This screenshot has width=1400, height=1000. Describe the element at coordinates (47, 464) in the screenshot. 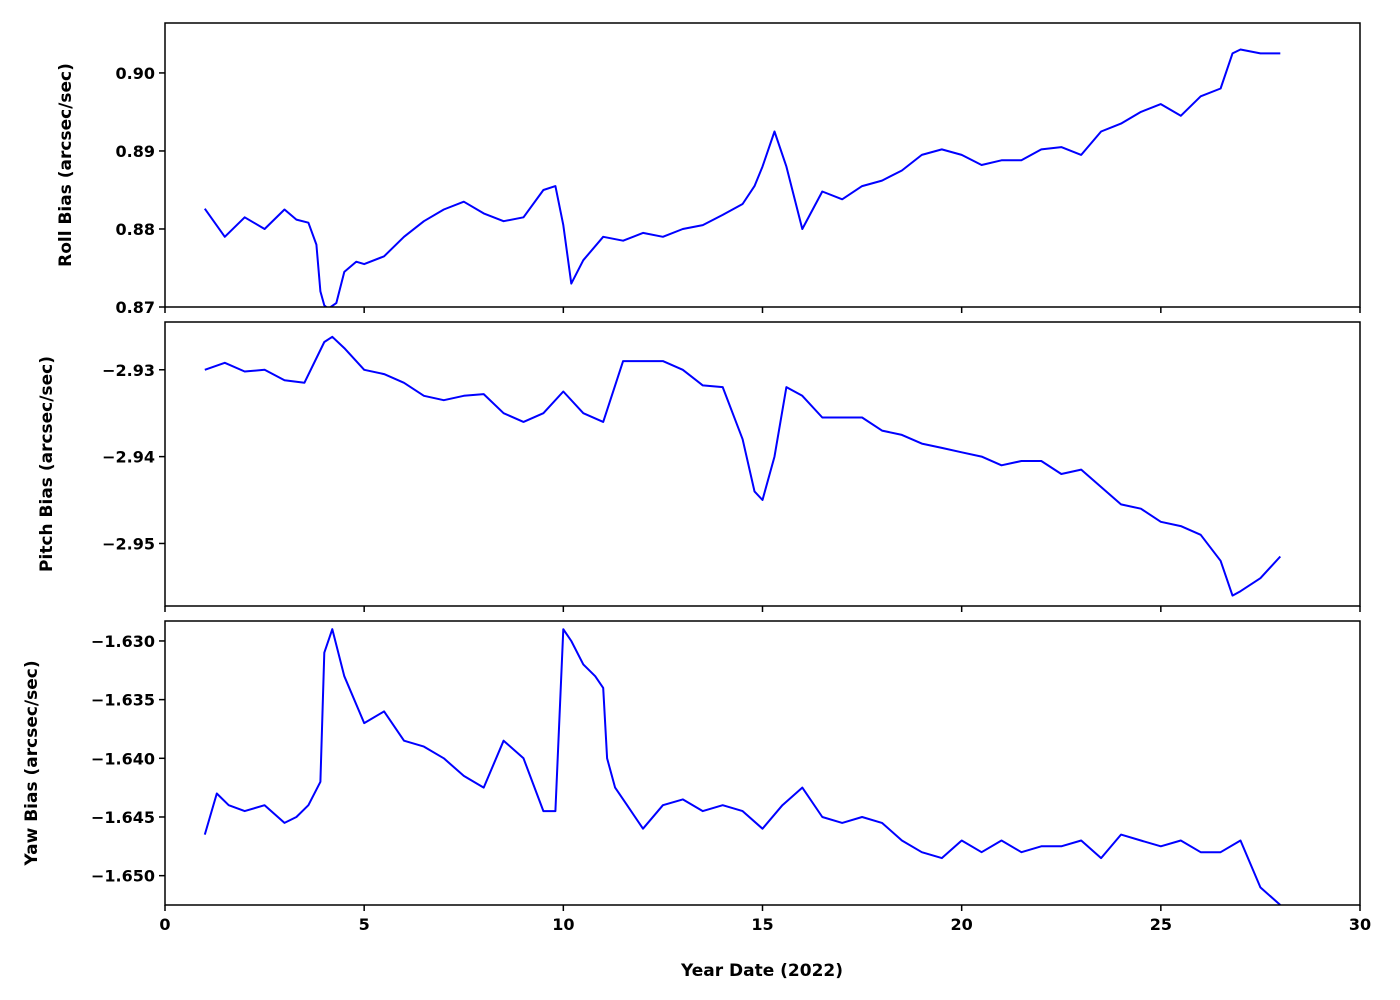

I see `pitch-y-axis-label: Pitch Bias (arcsec/sec)` at that location.